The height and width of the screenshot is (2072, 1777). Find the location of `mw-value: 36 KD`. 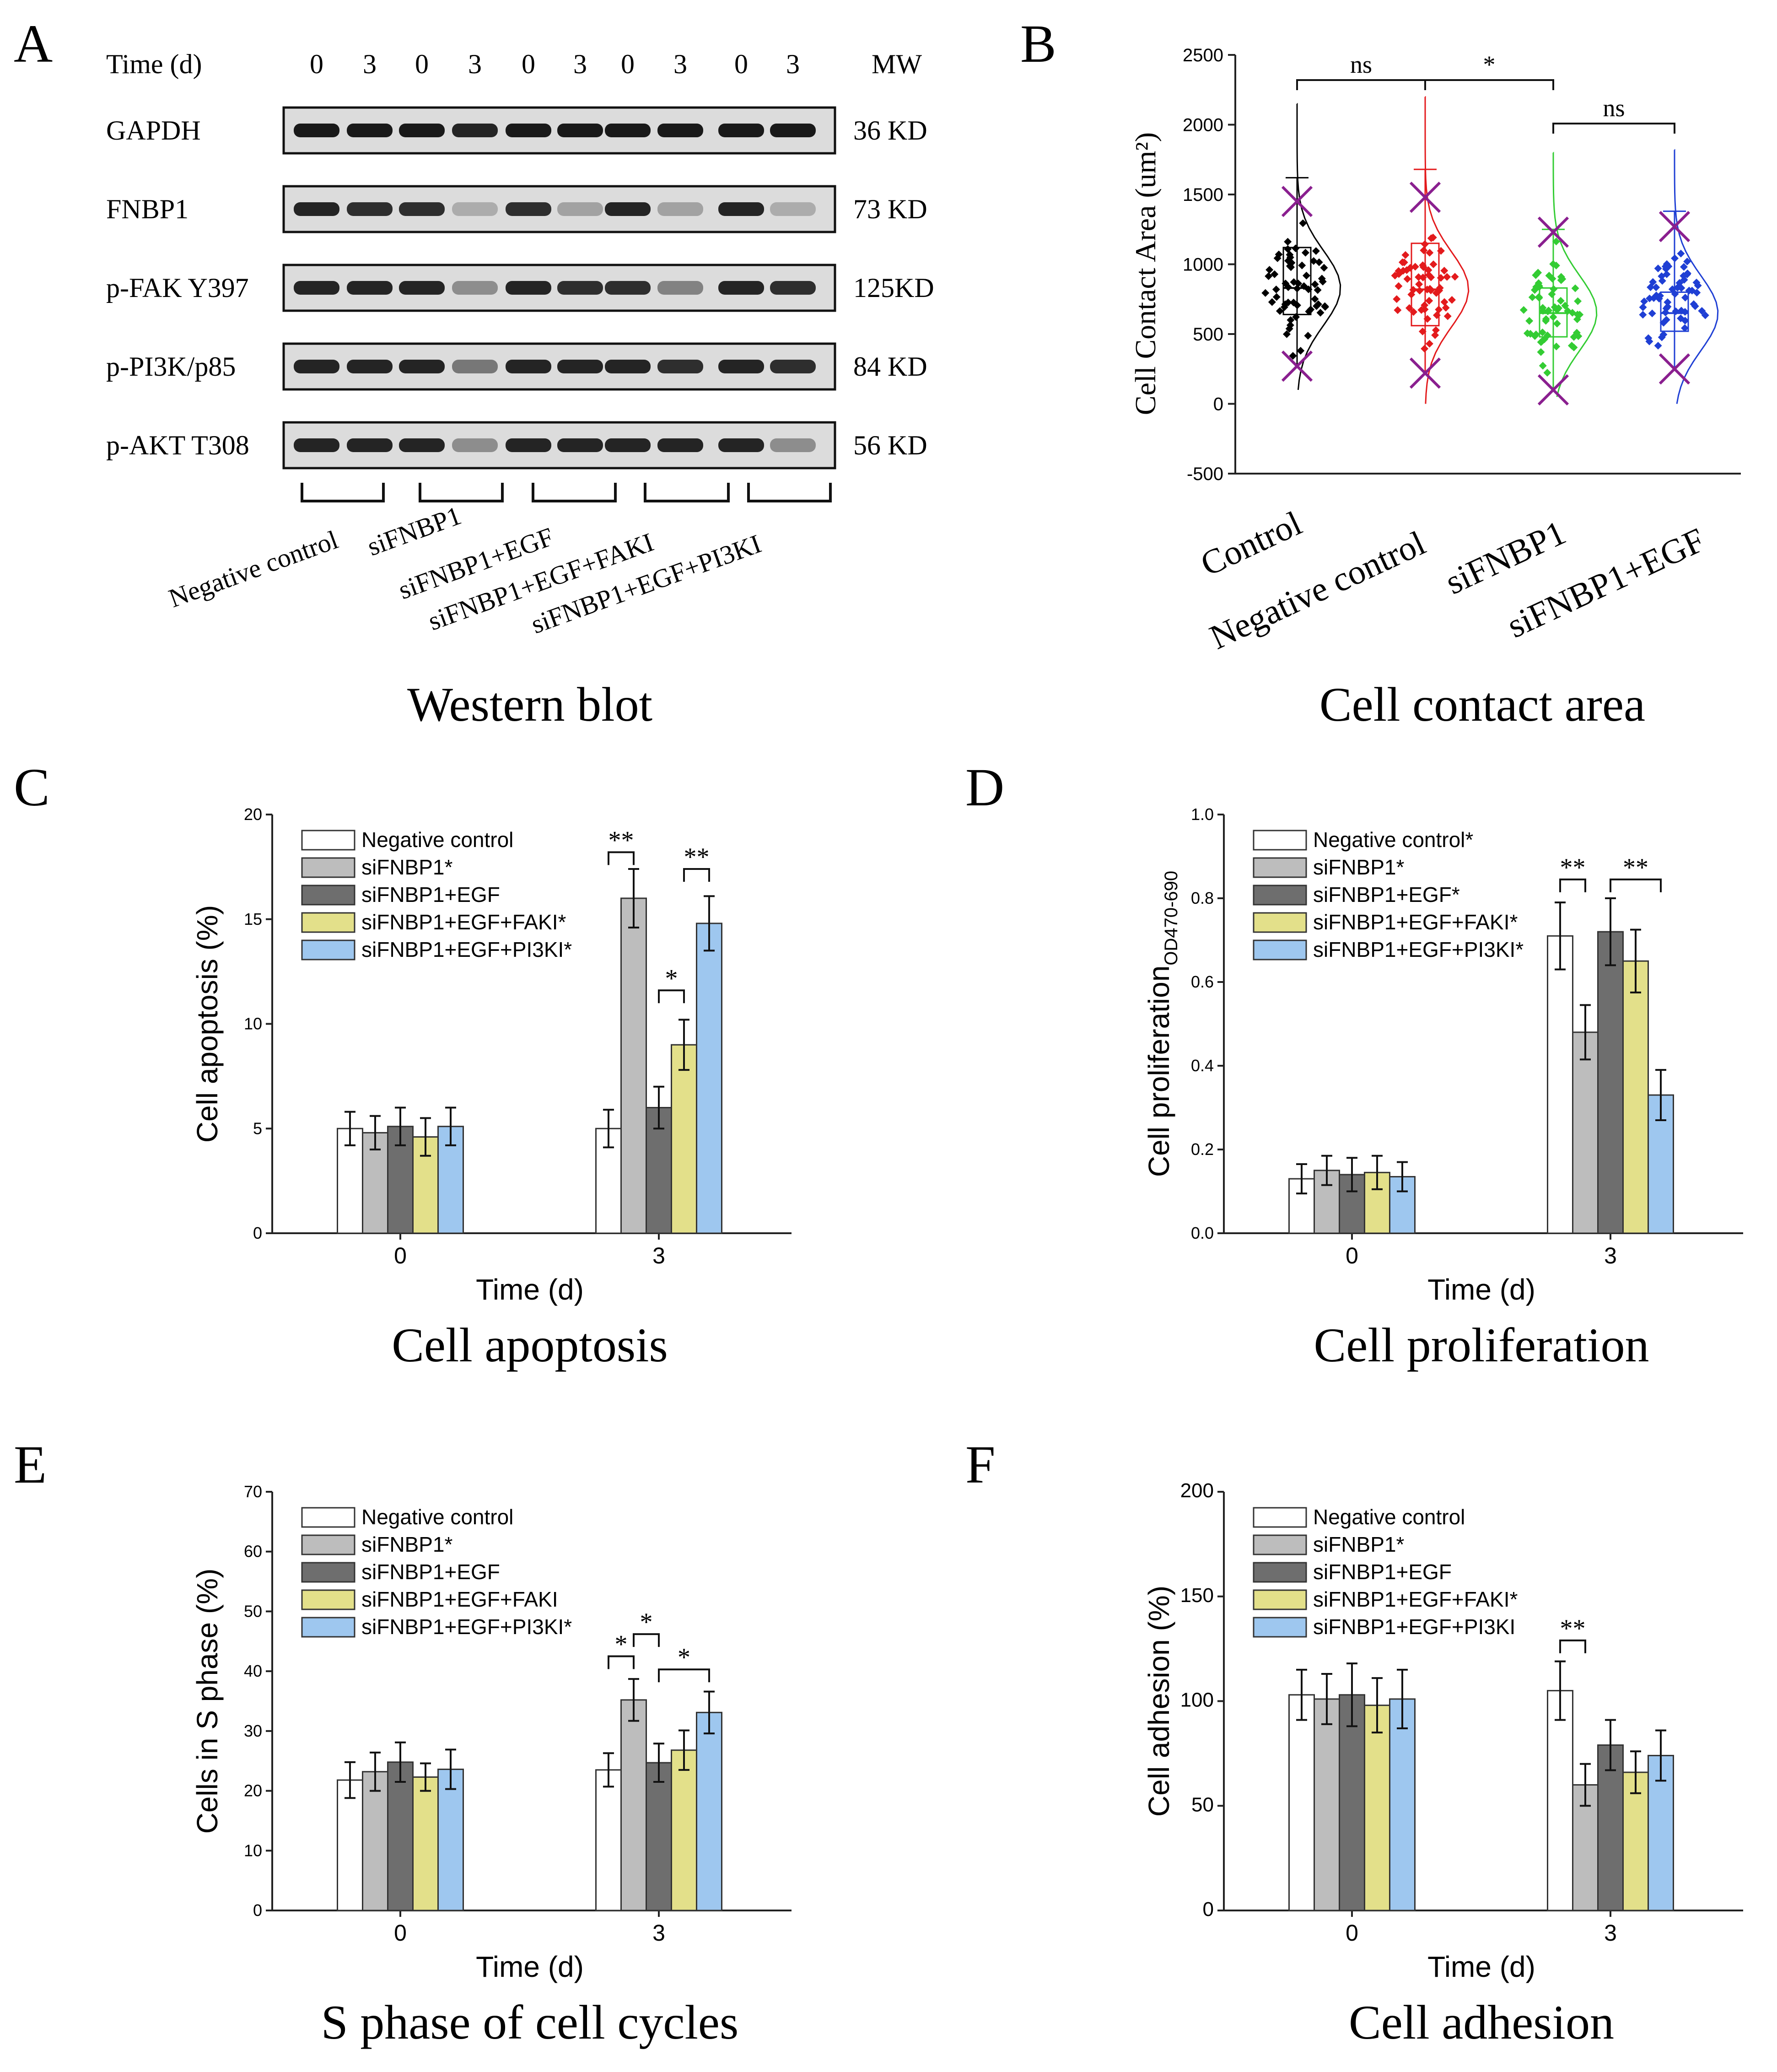

mw-value: 36 KD is located at coordinates (890, 130).